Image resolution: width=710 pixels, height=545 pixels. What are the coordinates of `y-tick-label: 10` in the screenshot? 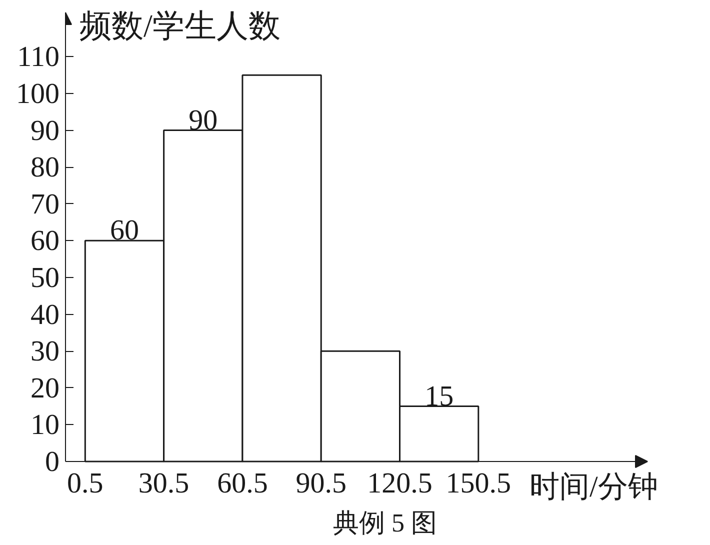 It's located at (45, 425).